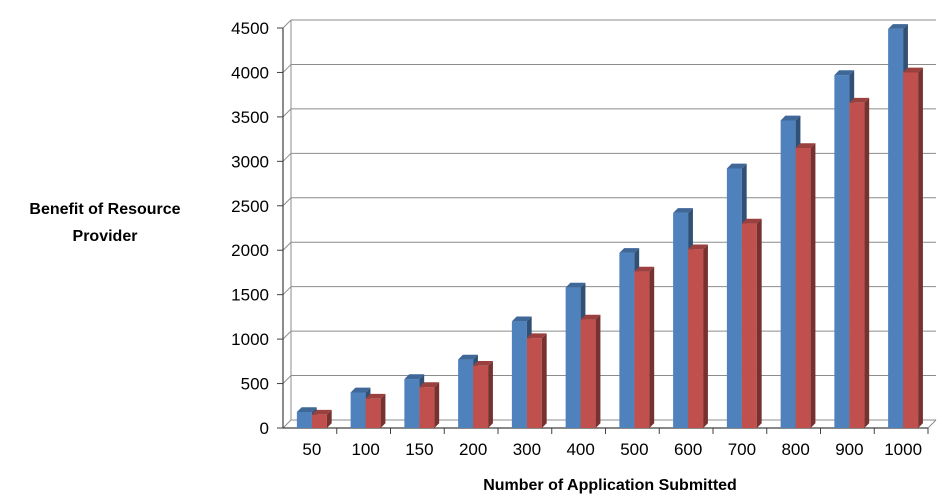 Image resolution: width=940 pixels, height=497 pixels. Describe the element at coordinates (250, 117) in the screenshot. I see `y-tick-label: 3500` at that location.